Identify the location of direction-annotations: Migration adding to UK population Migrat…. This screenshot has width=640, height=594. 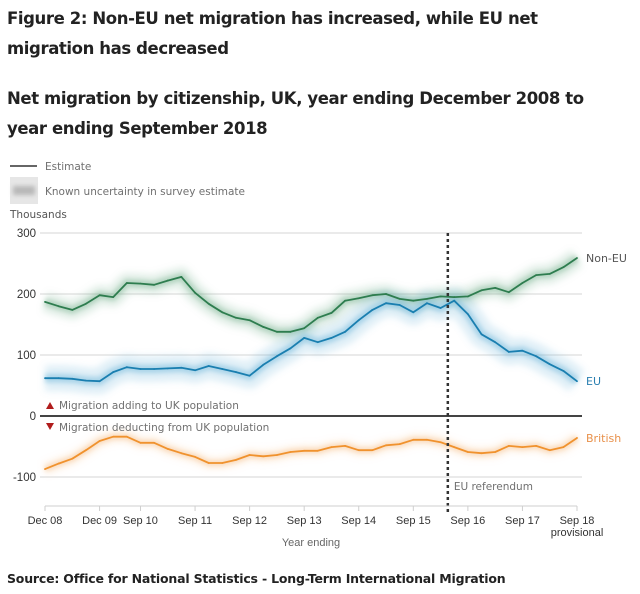
(157, 417).